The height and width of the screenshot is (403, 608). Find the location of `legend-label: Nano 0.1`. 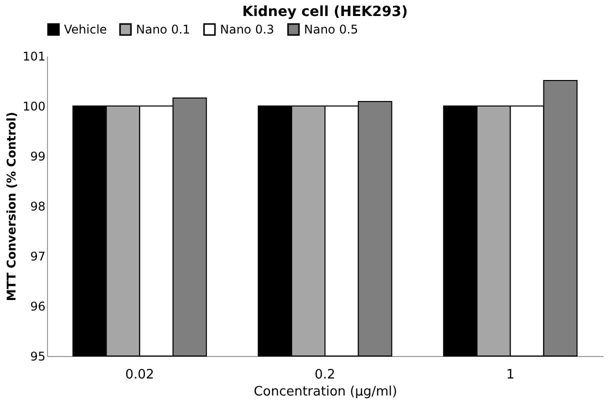

legend-label: Nano 0.1 is located at coordinates (163, 29).